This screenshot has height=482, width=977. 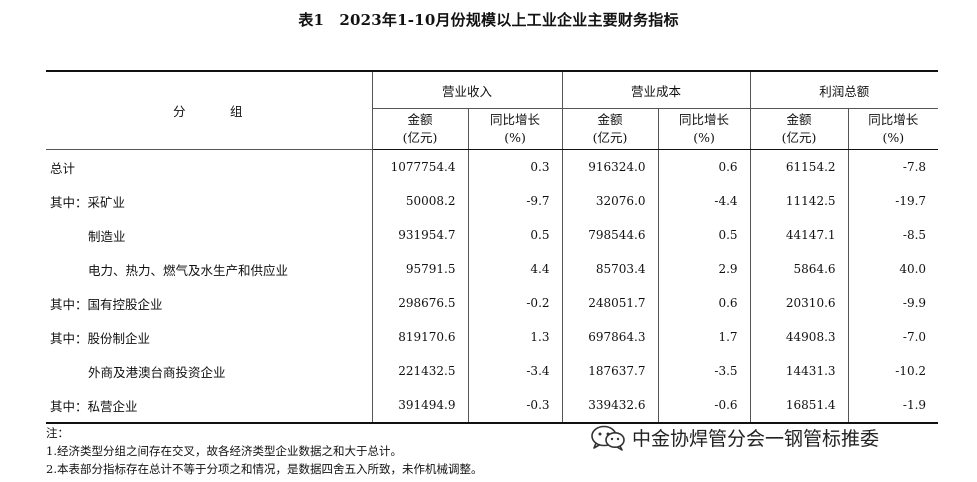 I want to click on page-title: 表1 2023年1-10月份规模以上工业企业主要财务指标, so click(x=488, y=20).